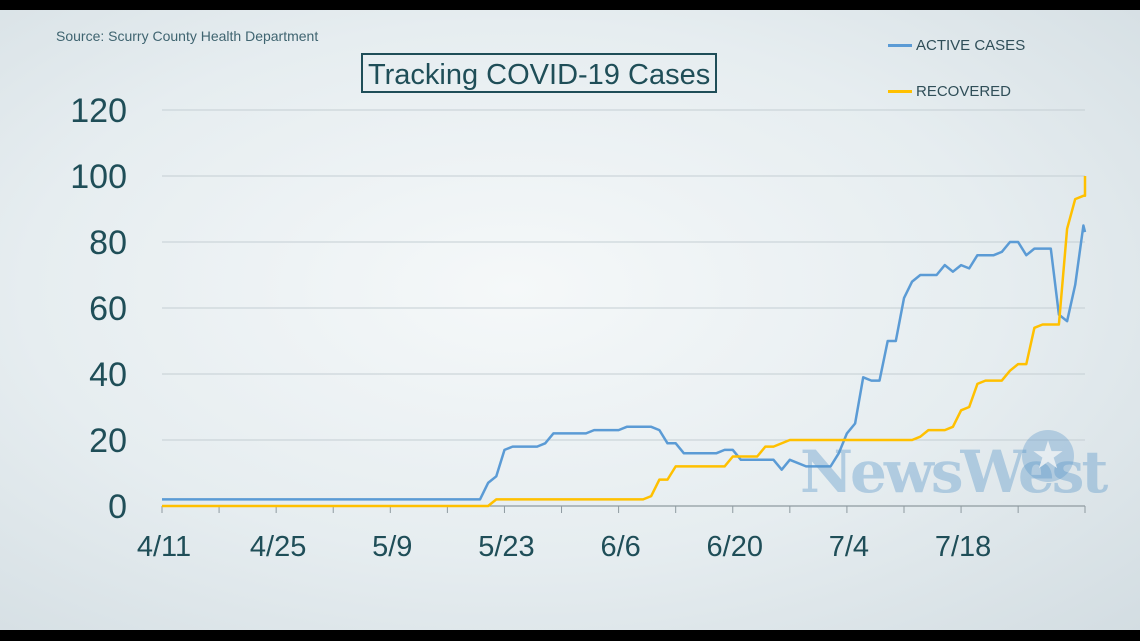 The image size is (1140, 641). What do you see at coordinates (164, 547) in the screenshot?
I see `x-tick-label: 4/11` at bounding box center [164, 547].